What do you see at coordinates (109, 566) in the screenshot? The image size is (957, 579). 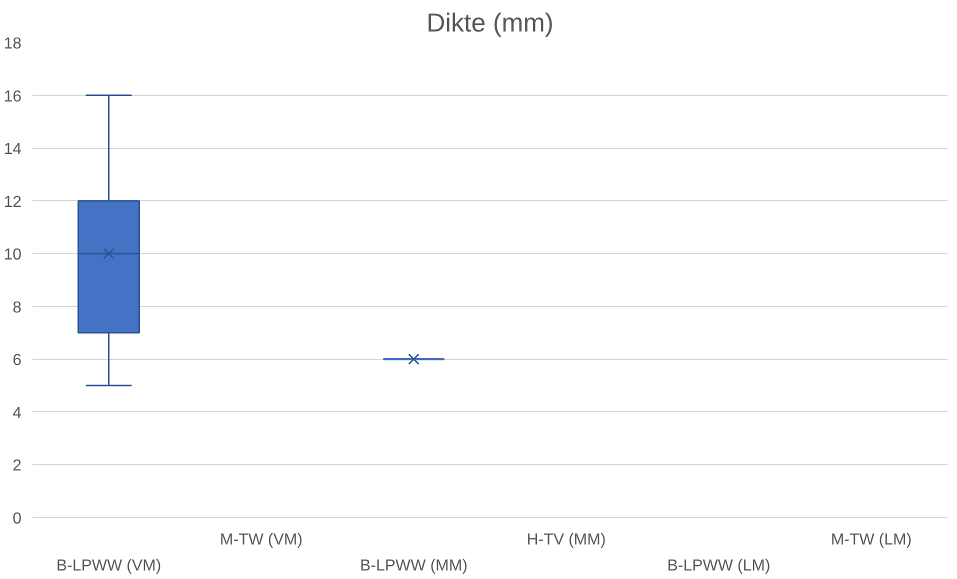 I see `x-tick-label: B-LPWW (VM)` at bounding box center [109, 566].